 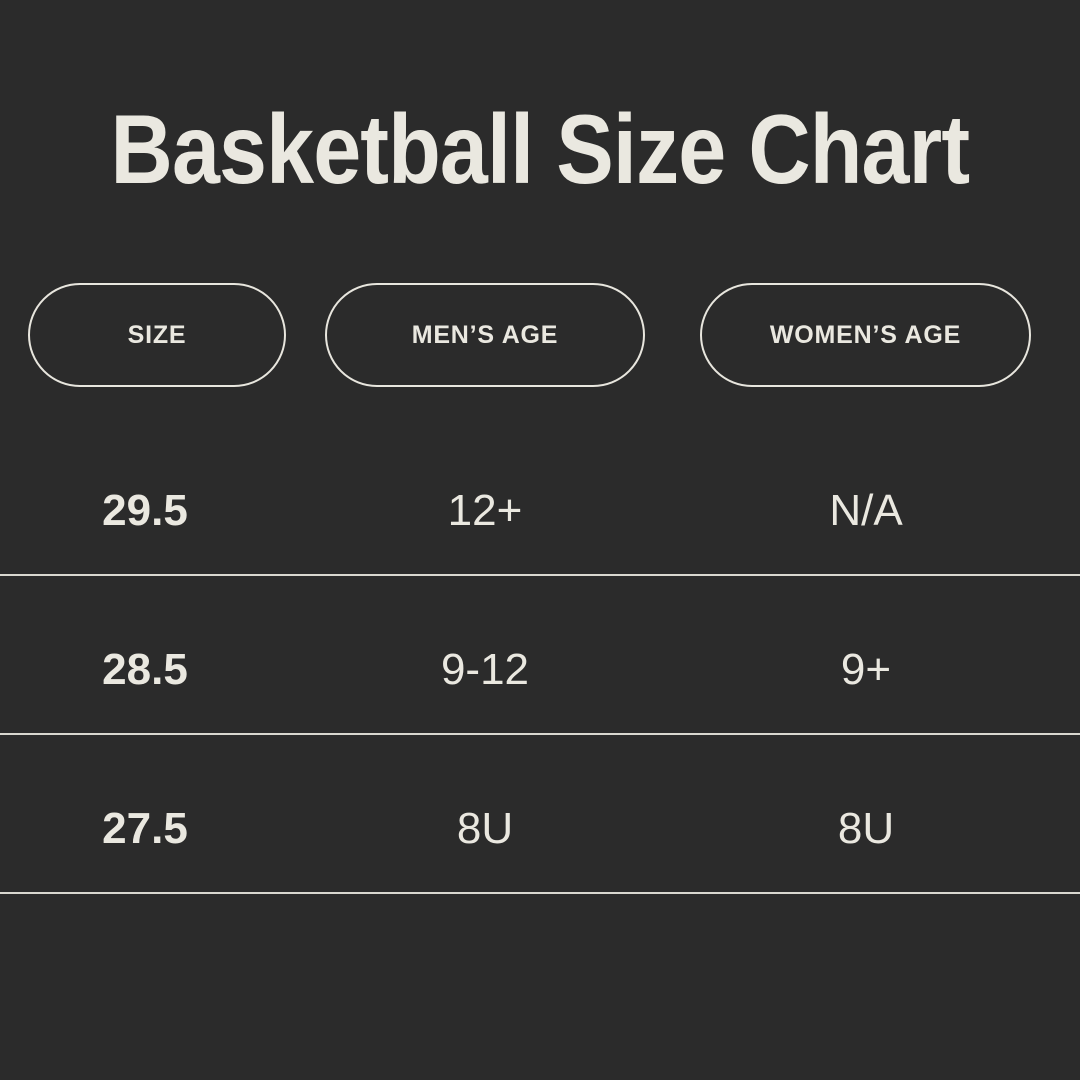 I want to click on header-label-womens-age: WOMEN’S AGE, so click(x=865, y=334).